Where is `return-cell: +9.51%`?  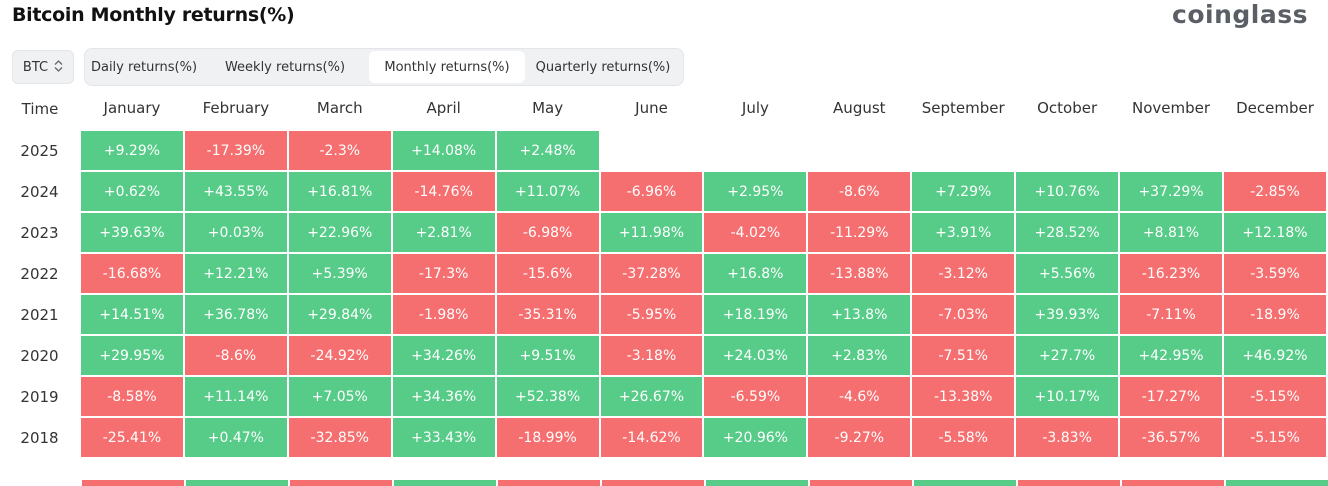
return-cell: +9.51% is located at coordinates (547, 355).